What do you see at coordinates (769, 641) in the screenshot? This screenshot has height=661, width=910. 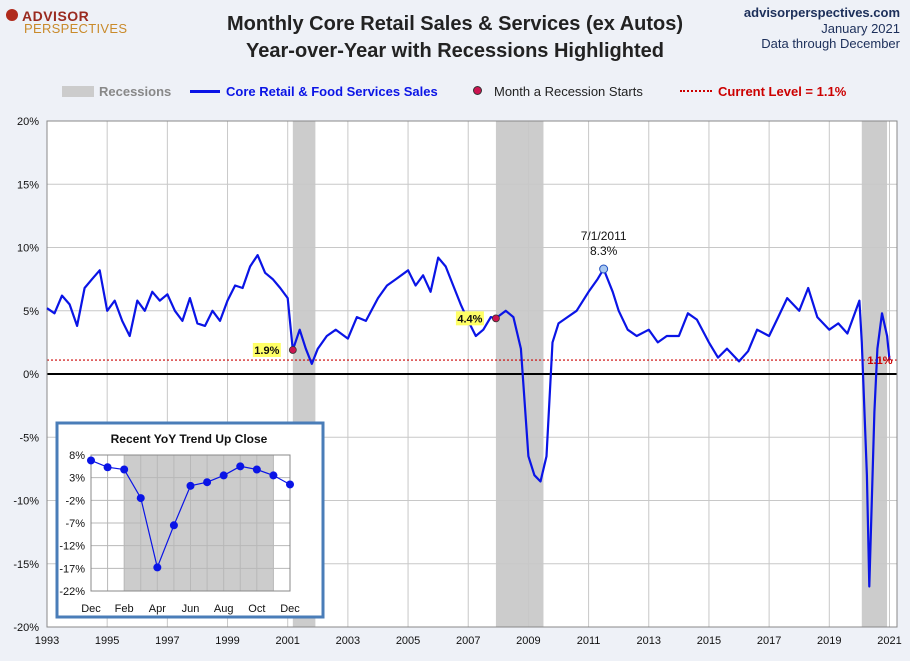 I see `x-tick-label: 2017` at bounding box center [769, 641].